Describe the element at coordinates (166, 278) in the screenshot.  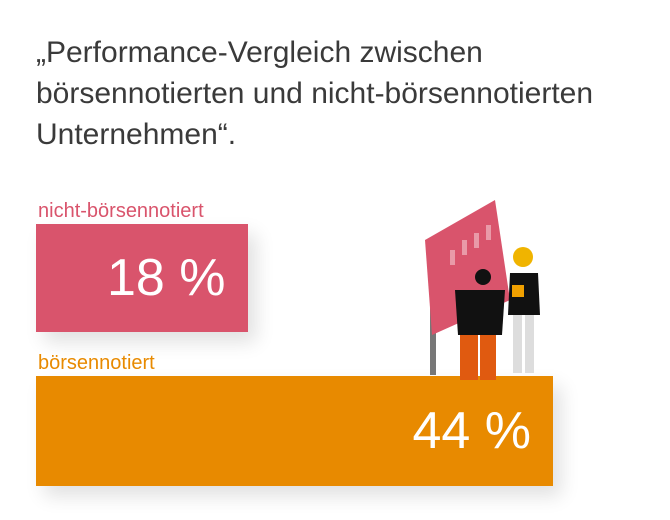
I see `data-label: 18 %` at that location.